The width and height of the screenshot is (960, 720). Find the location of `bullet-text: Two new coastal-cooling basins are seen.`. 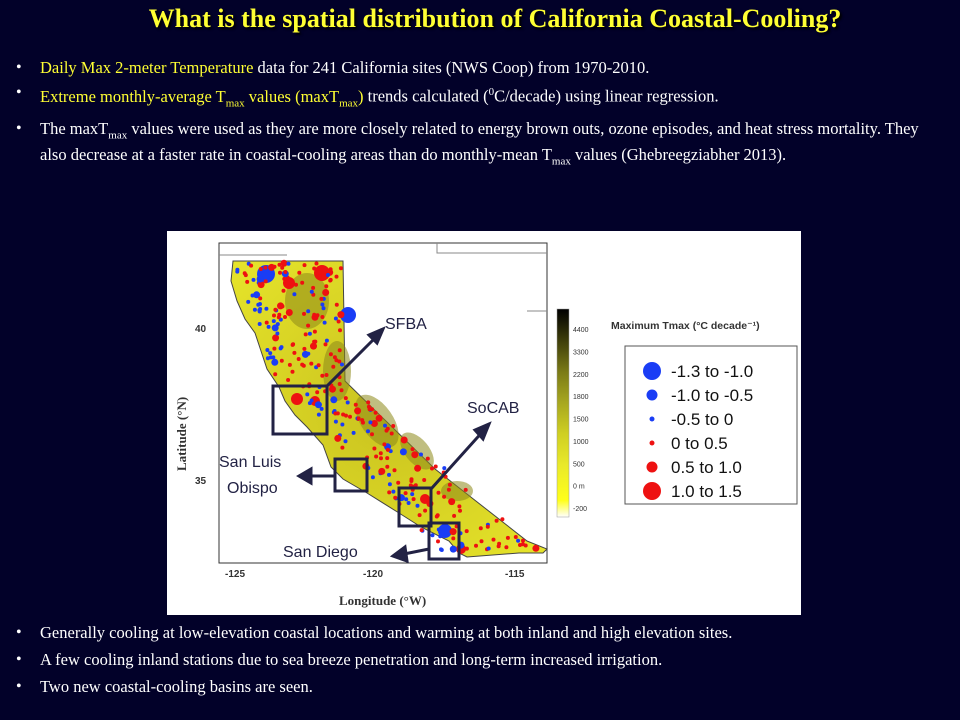

bullet-text: Two new coastal-cooling basins are seen. is located at coordinates (176, 686).